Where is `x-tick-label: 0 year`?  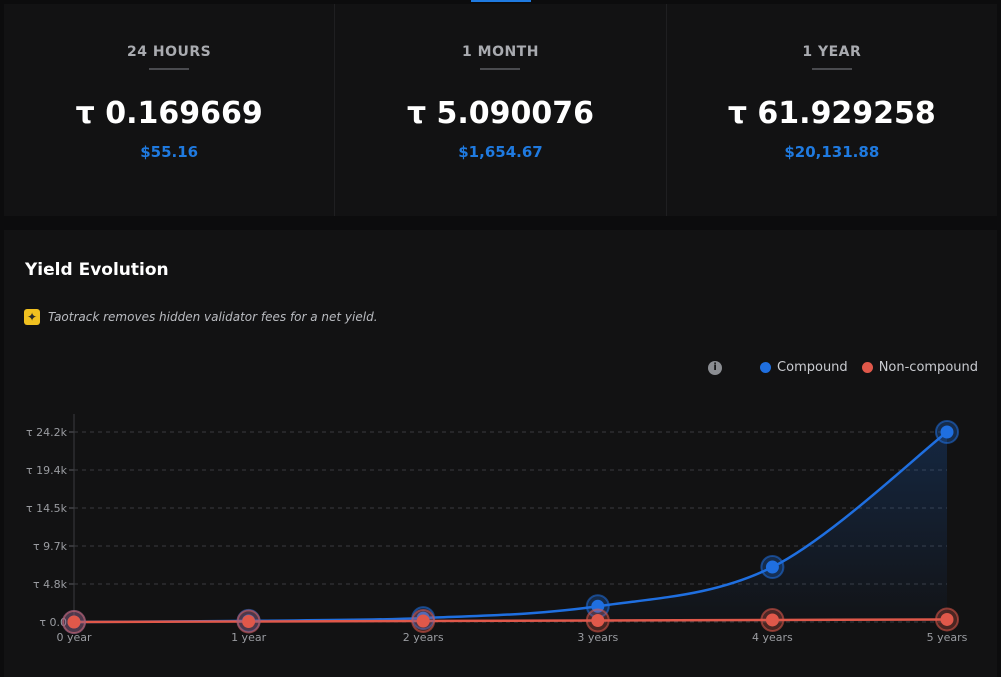
x-tick-label: 0 year is located at coordinates (74, 637).